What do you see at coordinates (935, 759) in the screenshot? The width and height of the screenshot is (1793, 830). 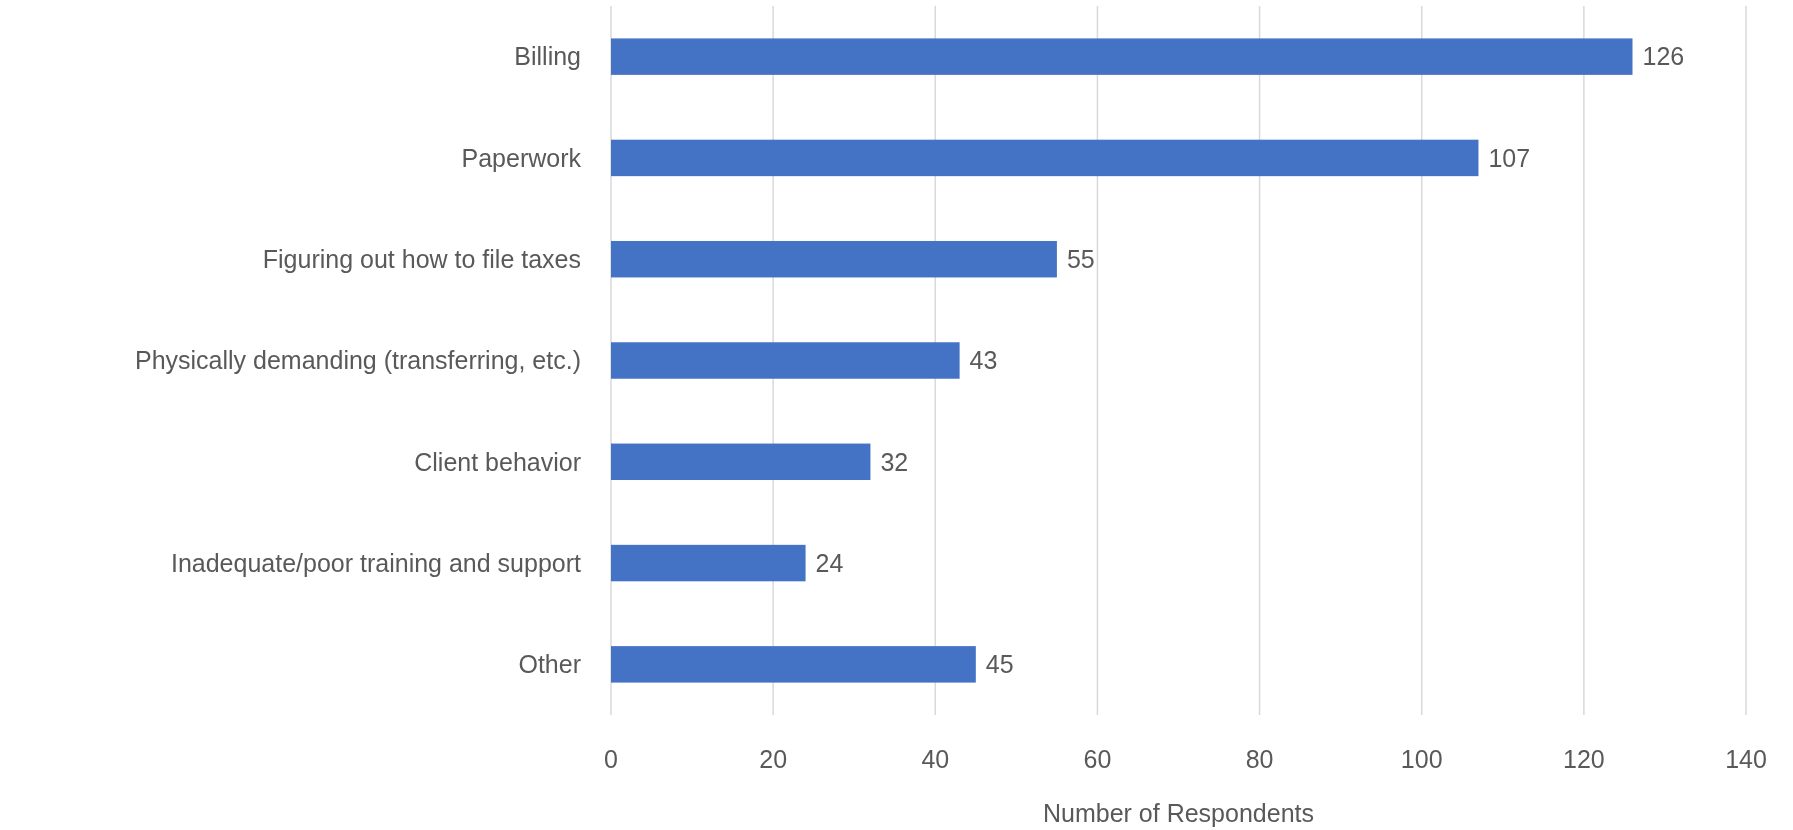 I see `x-tick-label: 40` at bounding box center [935, 759].